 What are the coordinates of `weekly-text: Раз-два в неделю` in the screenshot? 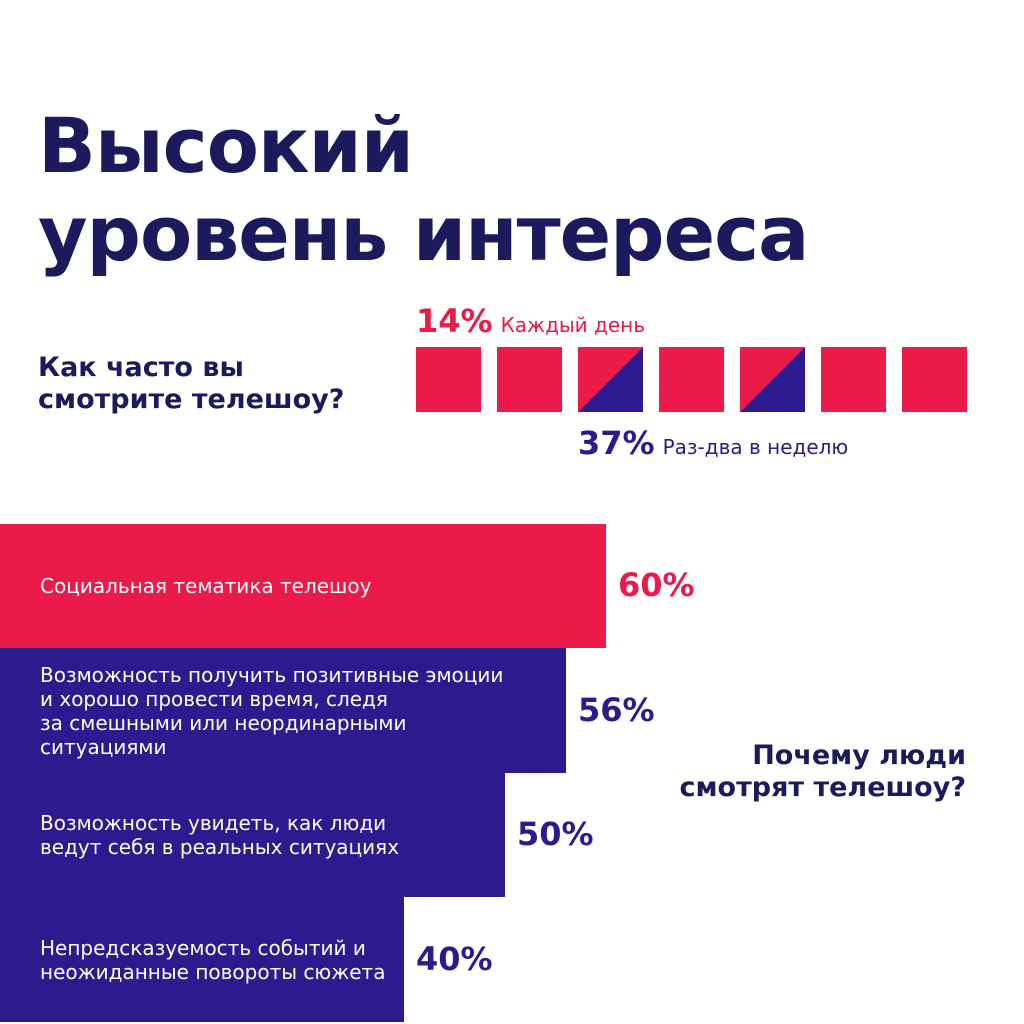 It's located at (755, 447).